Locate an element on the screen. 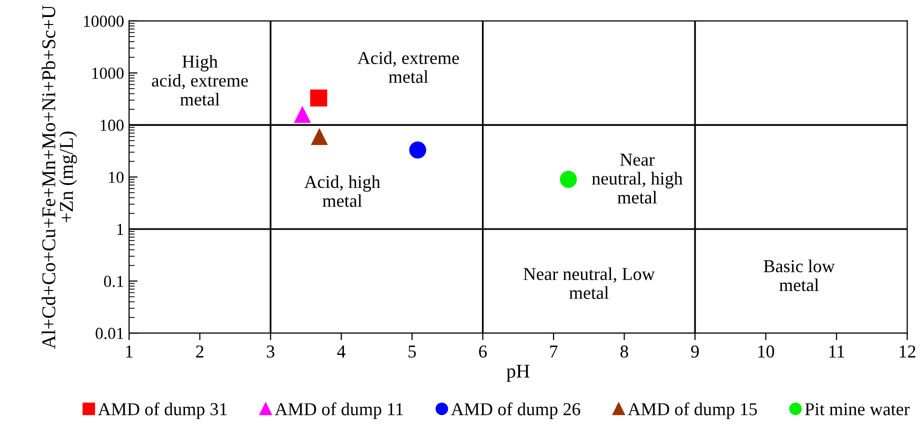  annotation: Near neutral, high metal is located at coordinates (637, 179).